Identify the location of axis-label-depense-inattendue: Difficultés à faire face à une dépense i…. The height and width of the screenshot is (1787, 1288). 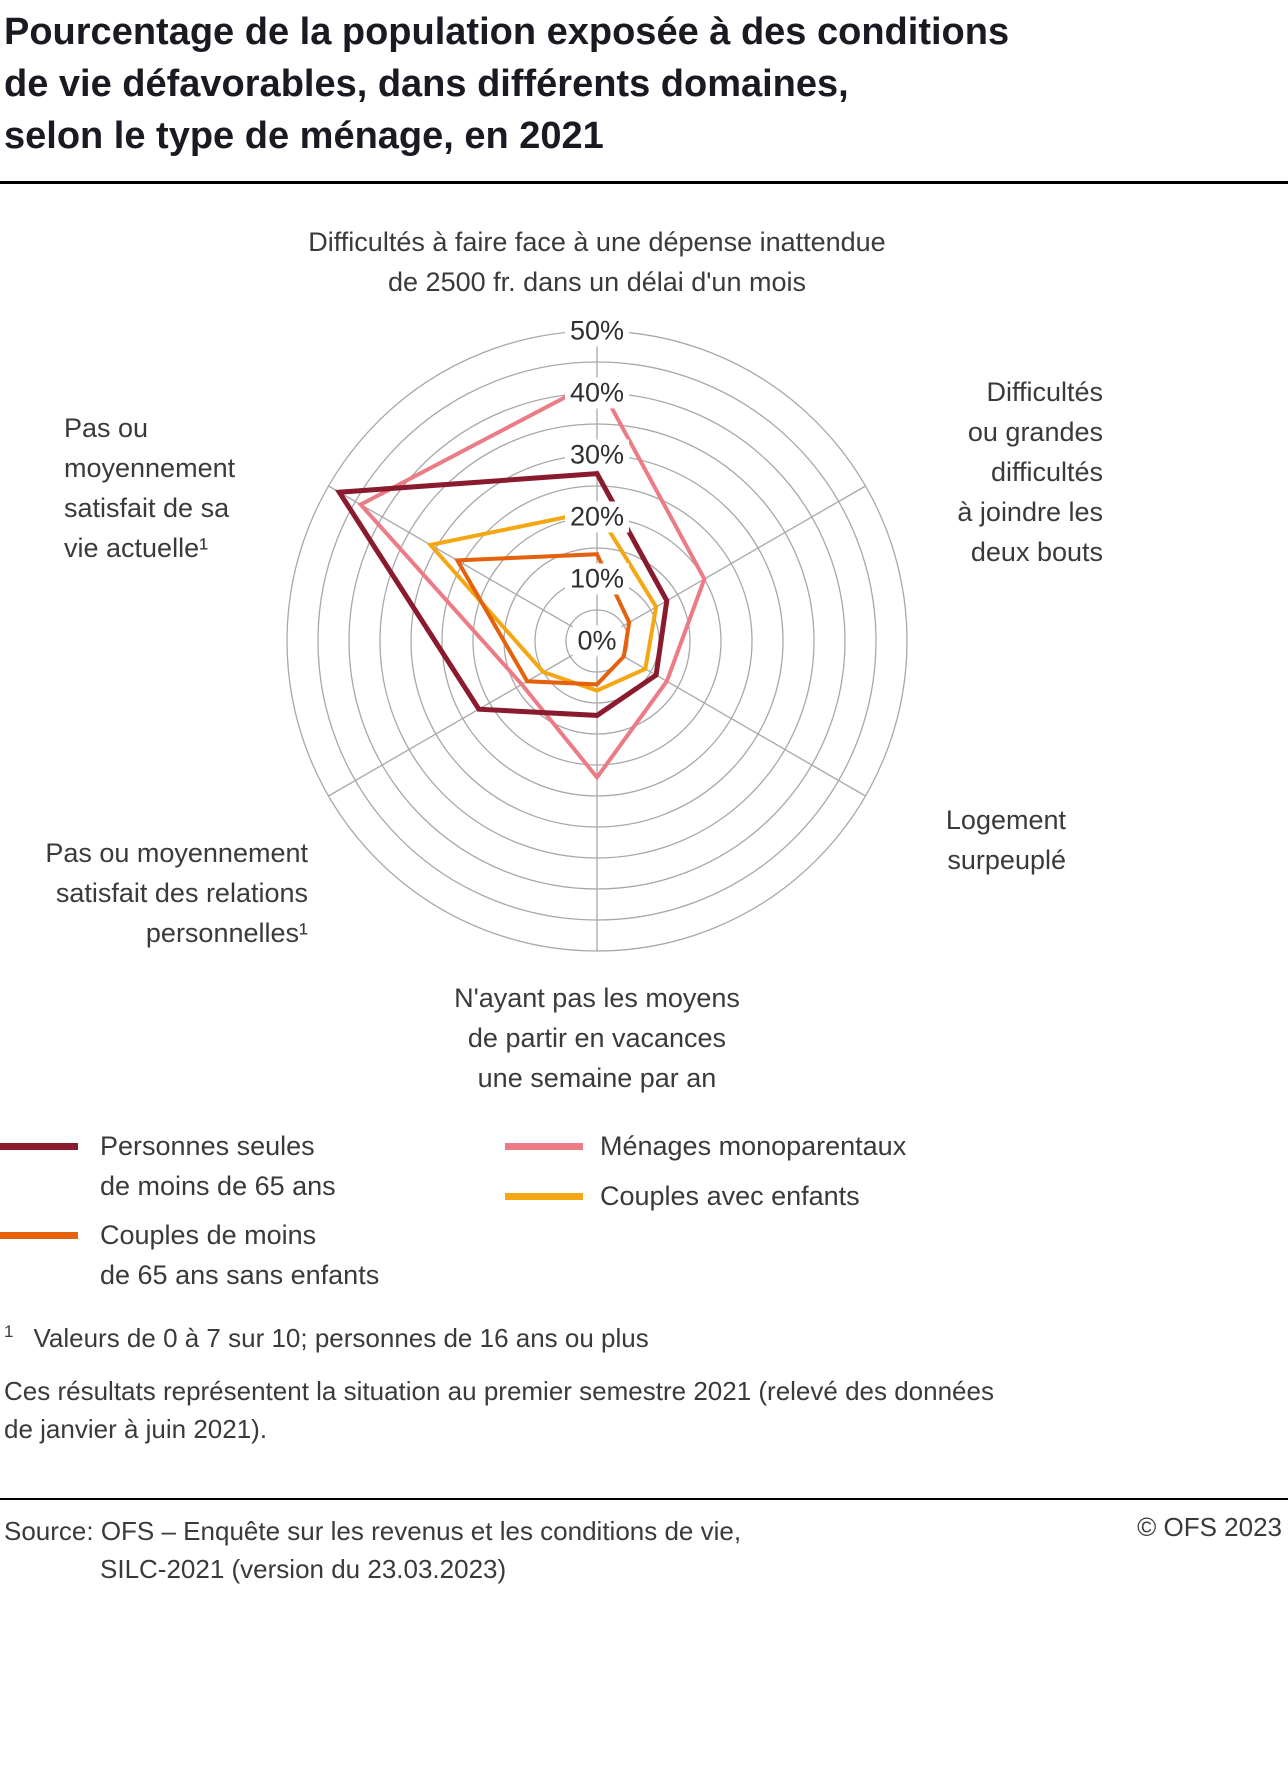
(597, 262).